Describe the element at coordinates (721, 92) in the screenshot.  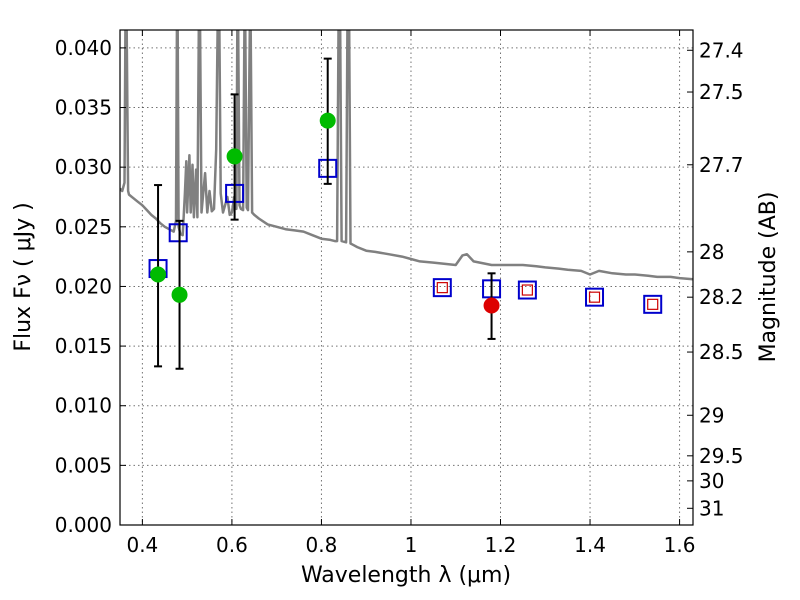
I see `right-tick-label: 27.5` at that location.